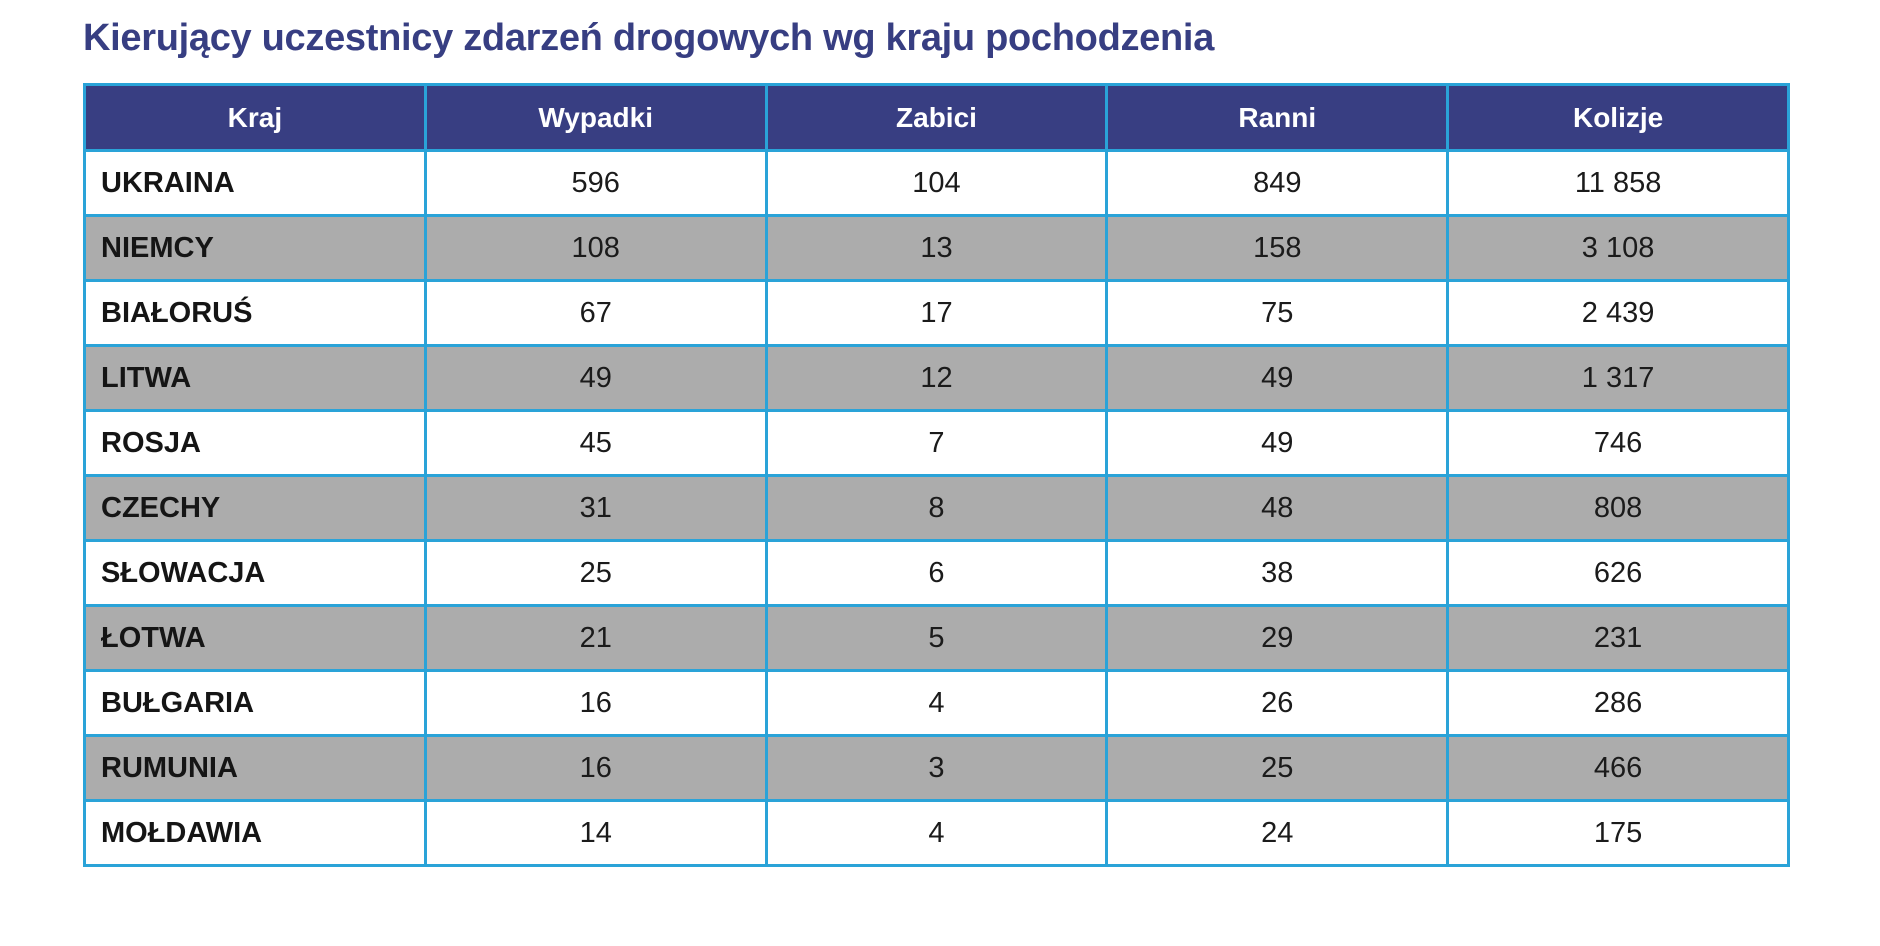 The width and height of the screenshot is (1880, 946). I want to click on kolizje-cell: 746, so click(1618, 443).